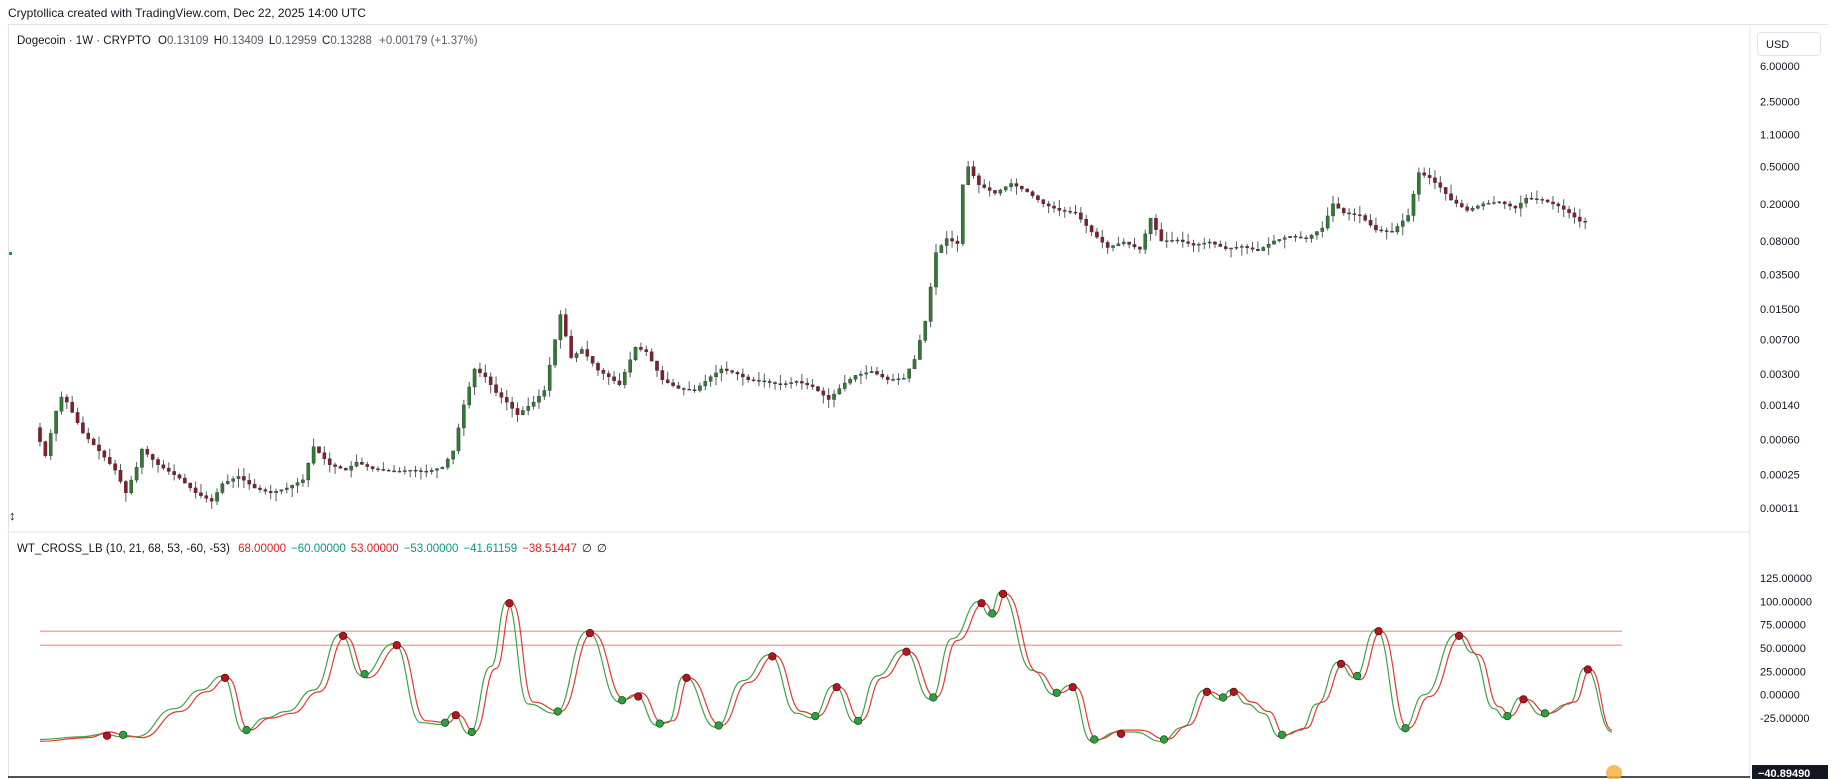 The image size is (1835, 779). Describe the element at coordinates (123, 549) in the screenshot. I see `indicator-name: WT_CROSS_LB (10, 21, 68, 53, -60, -53)` at that location.